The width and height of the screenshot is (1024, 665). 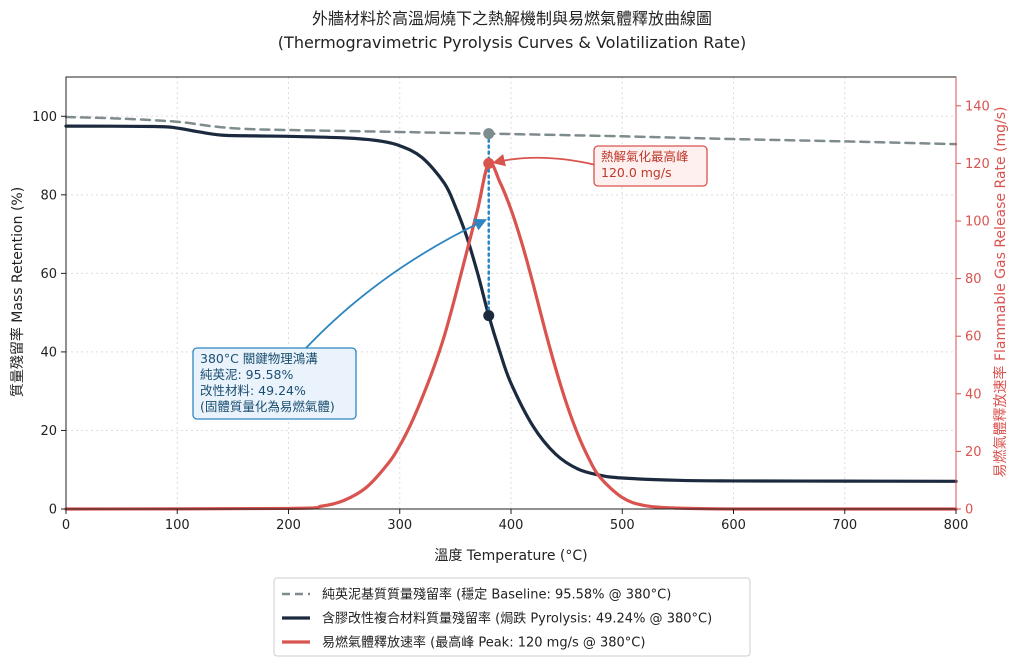 What do you see at coordinates (973, 279) in the screenshot?
I see `y-tick-label-right: 80` at bounding box center [973, 279].